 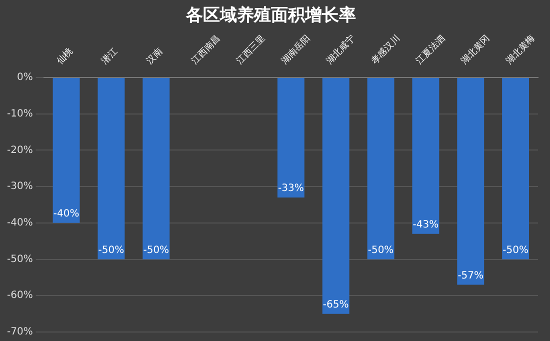 I want to click on x-tick-label: 孝感汉川, so click(x=385, y=49).